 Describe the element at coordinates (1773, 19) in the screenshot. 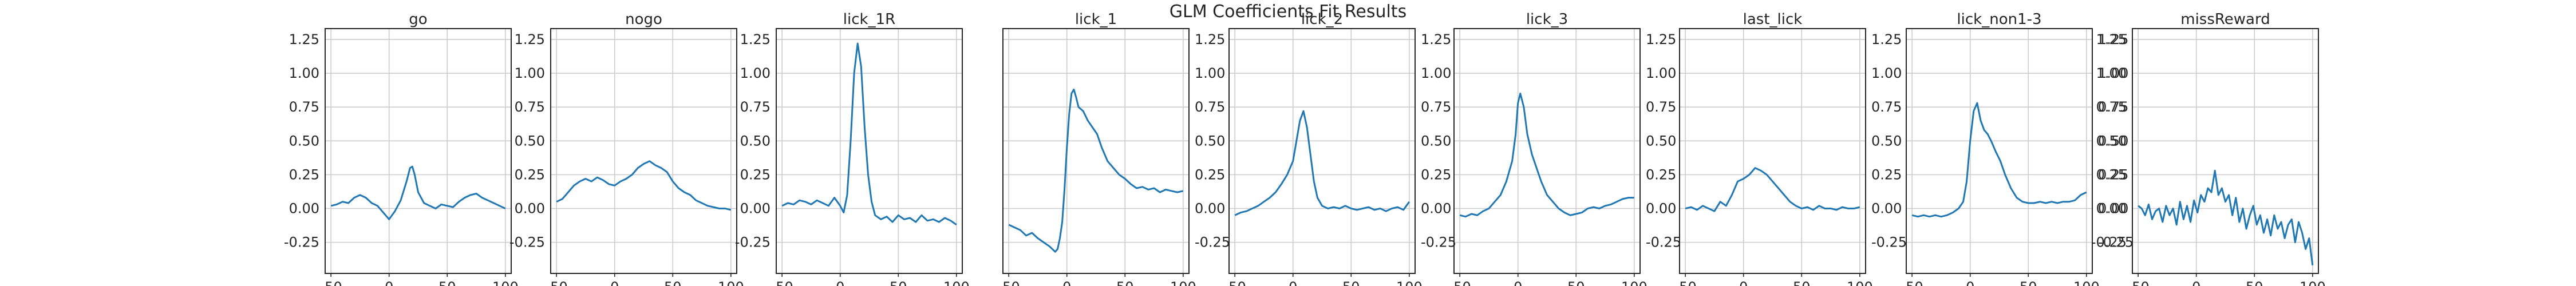

I see `subplot-title: last_lick` at that location.